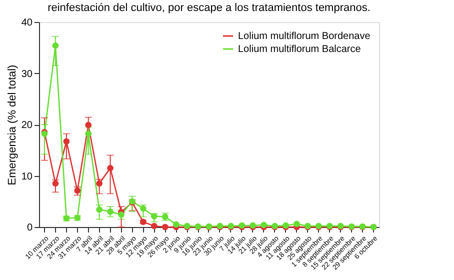 This screenshot has width=454, height=280. Describe the element at coordinates (27, 23) in the screenshot. I see `y-tick-label: 40` at that location.